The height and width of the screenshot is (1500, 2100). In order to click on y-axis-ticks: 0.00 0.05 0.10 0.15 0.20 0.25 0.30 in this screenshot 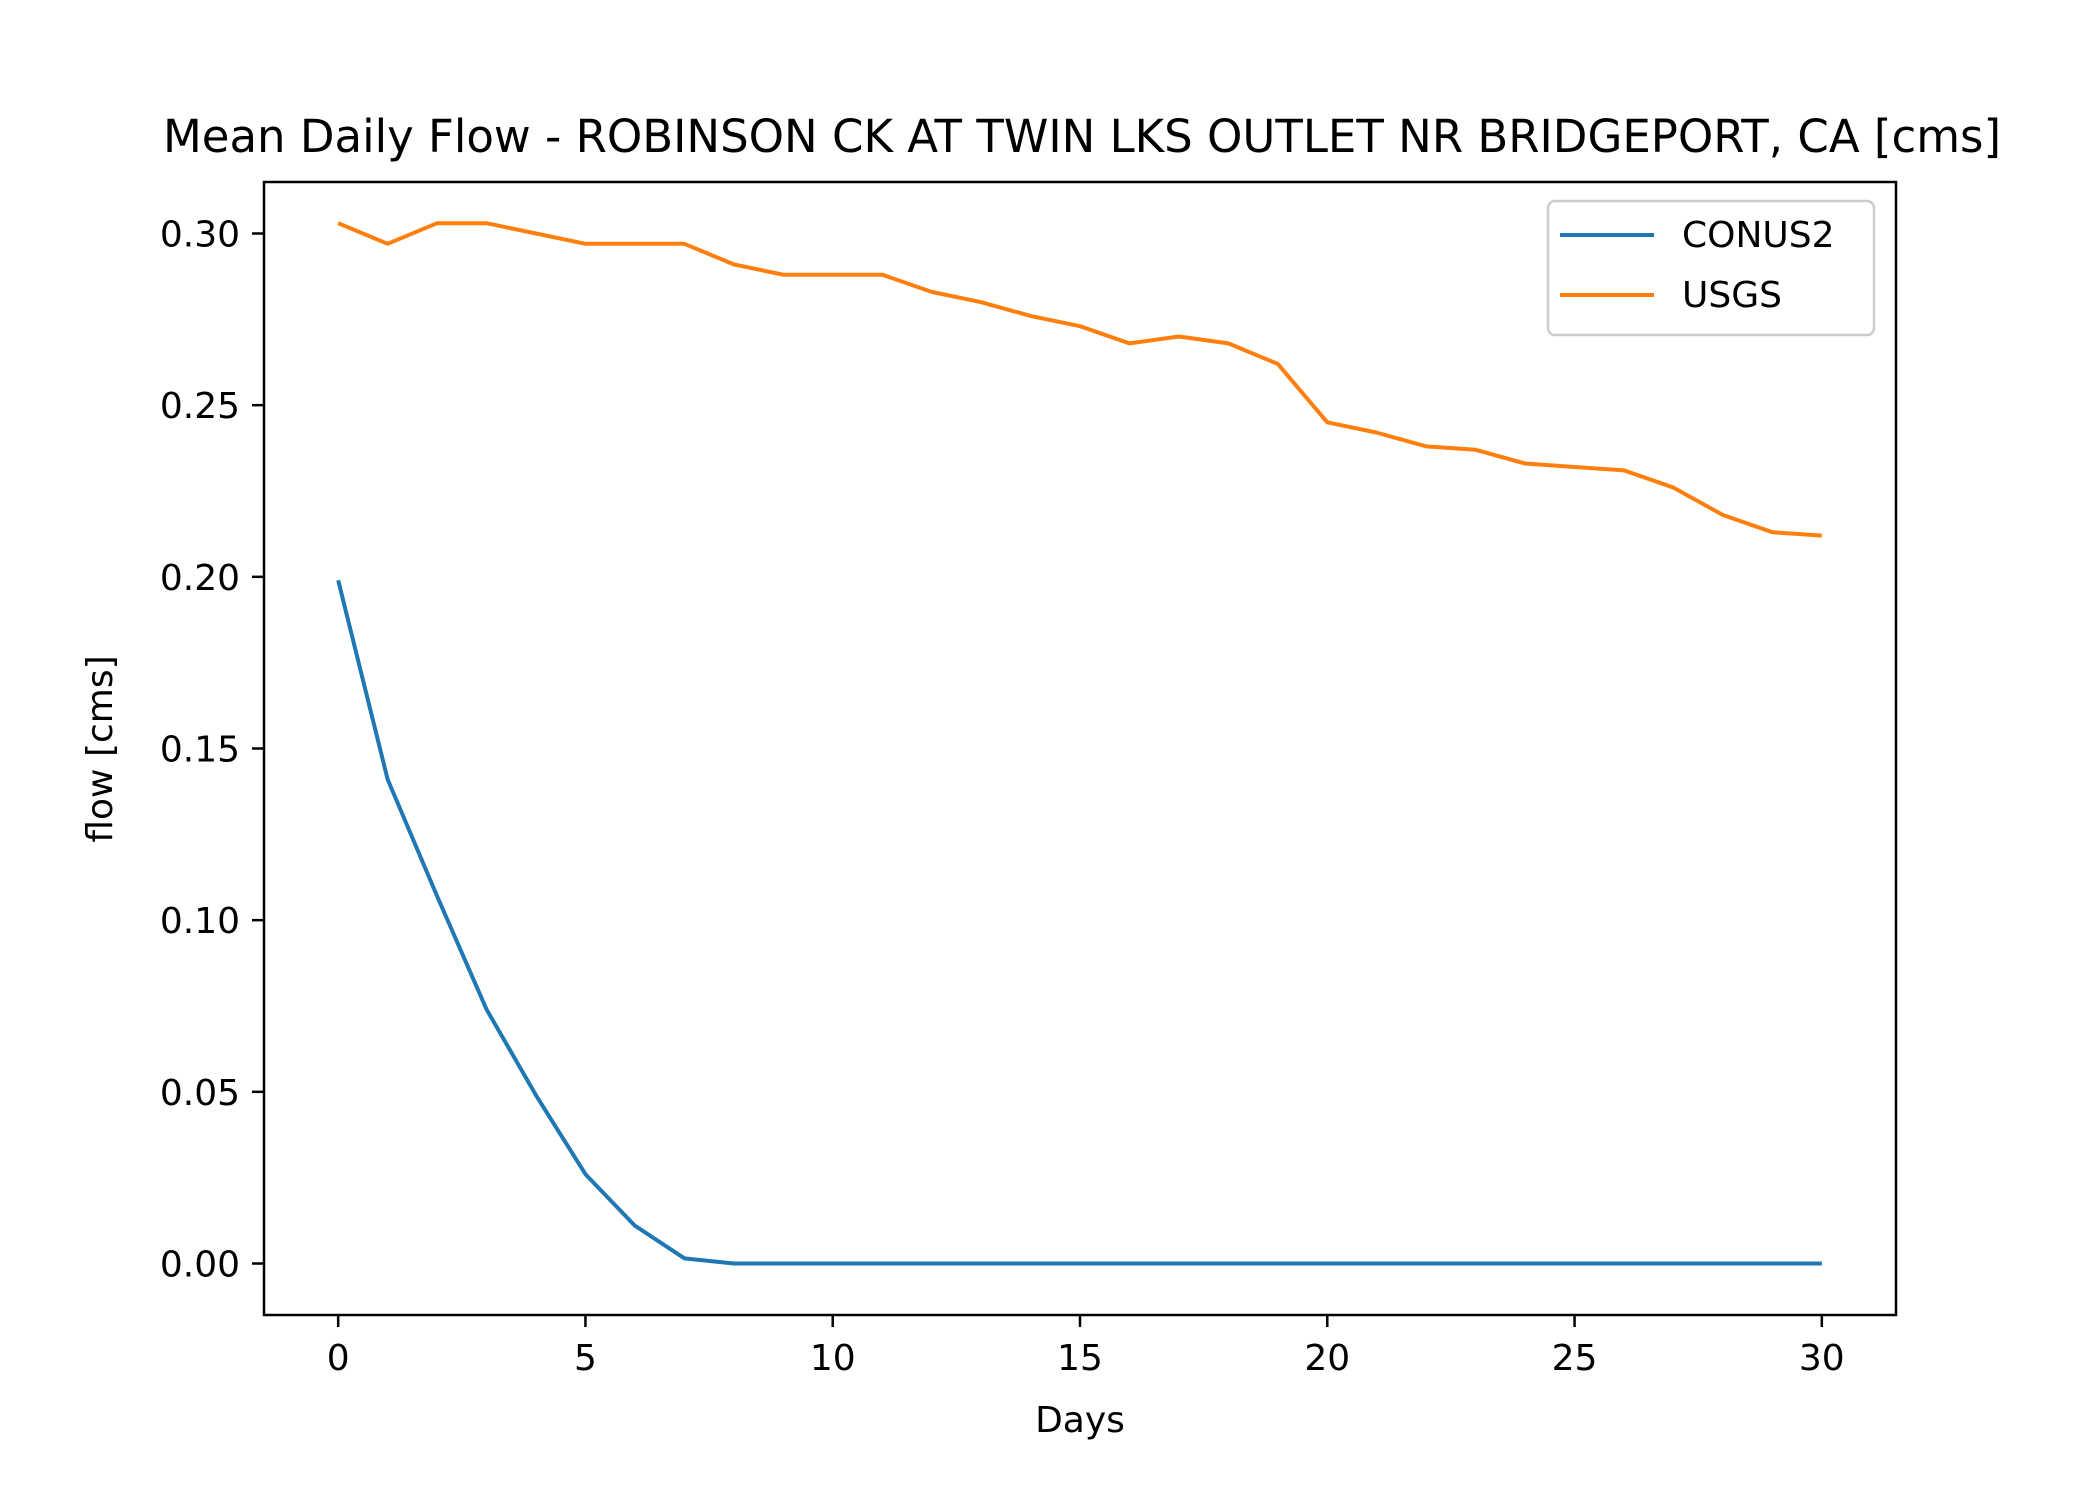, I will do `click(212, 750)`.